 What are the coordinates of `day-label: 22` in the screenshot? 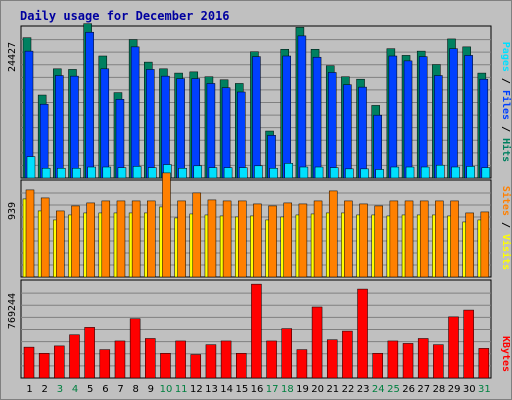 It's located at (348, 389).